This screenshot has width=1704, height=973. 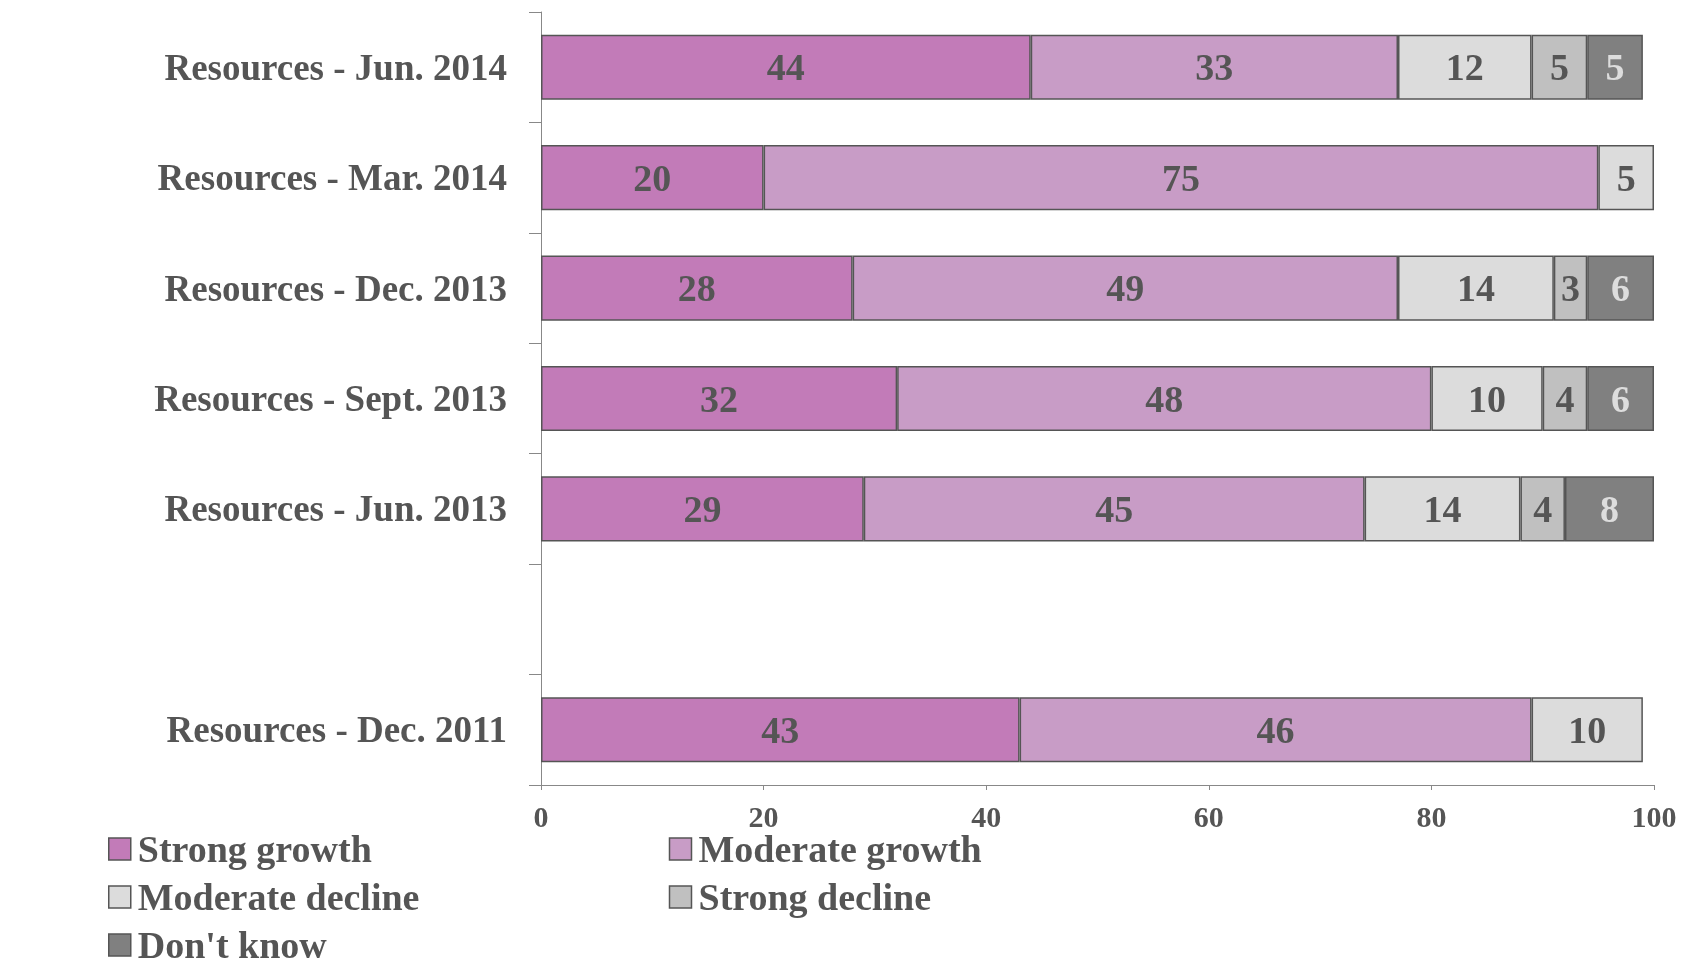 I want to click on data-label: 8, so click(x=1609, y=508).